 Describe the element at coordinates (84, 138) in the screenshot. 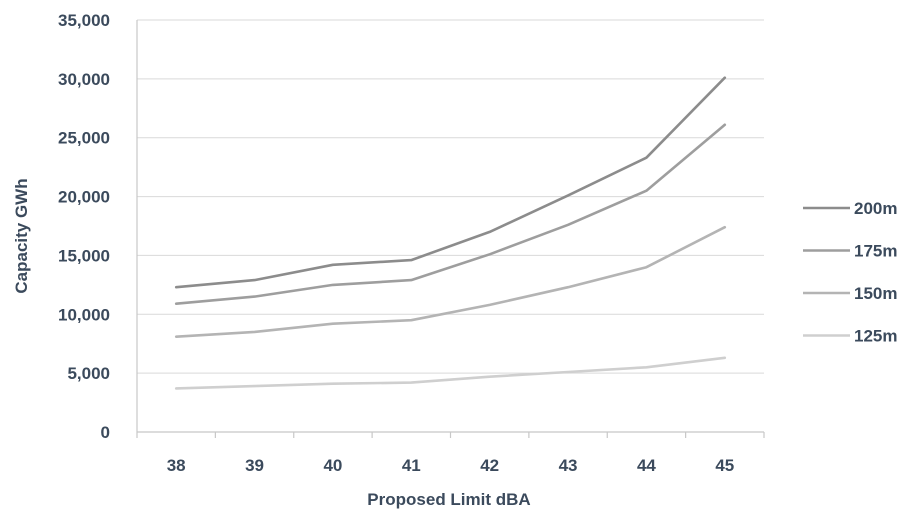

I see `y-tick-label: 25,000` at that location.